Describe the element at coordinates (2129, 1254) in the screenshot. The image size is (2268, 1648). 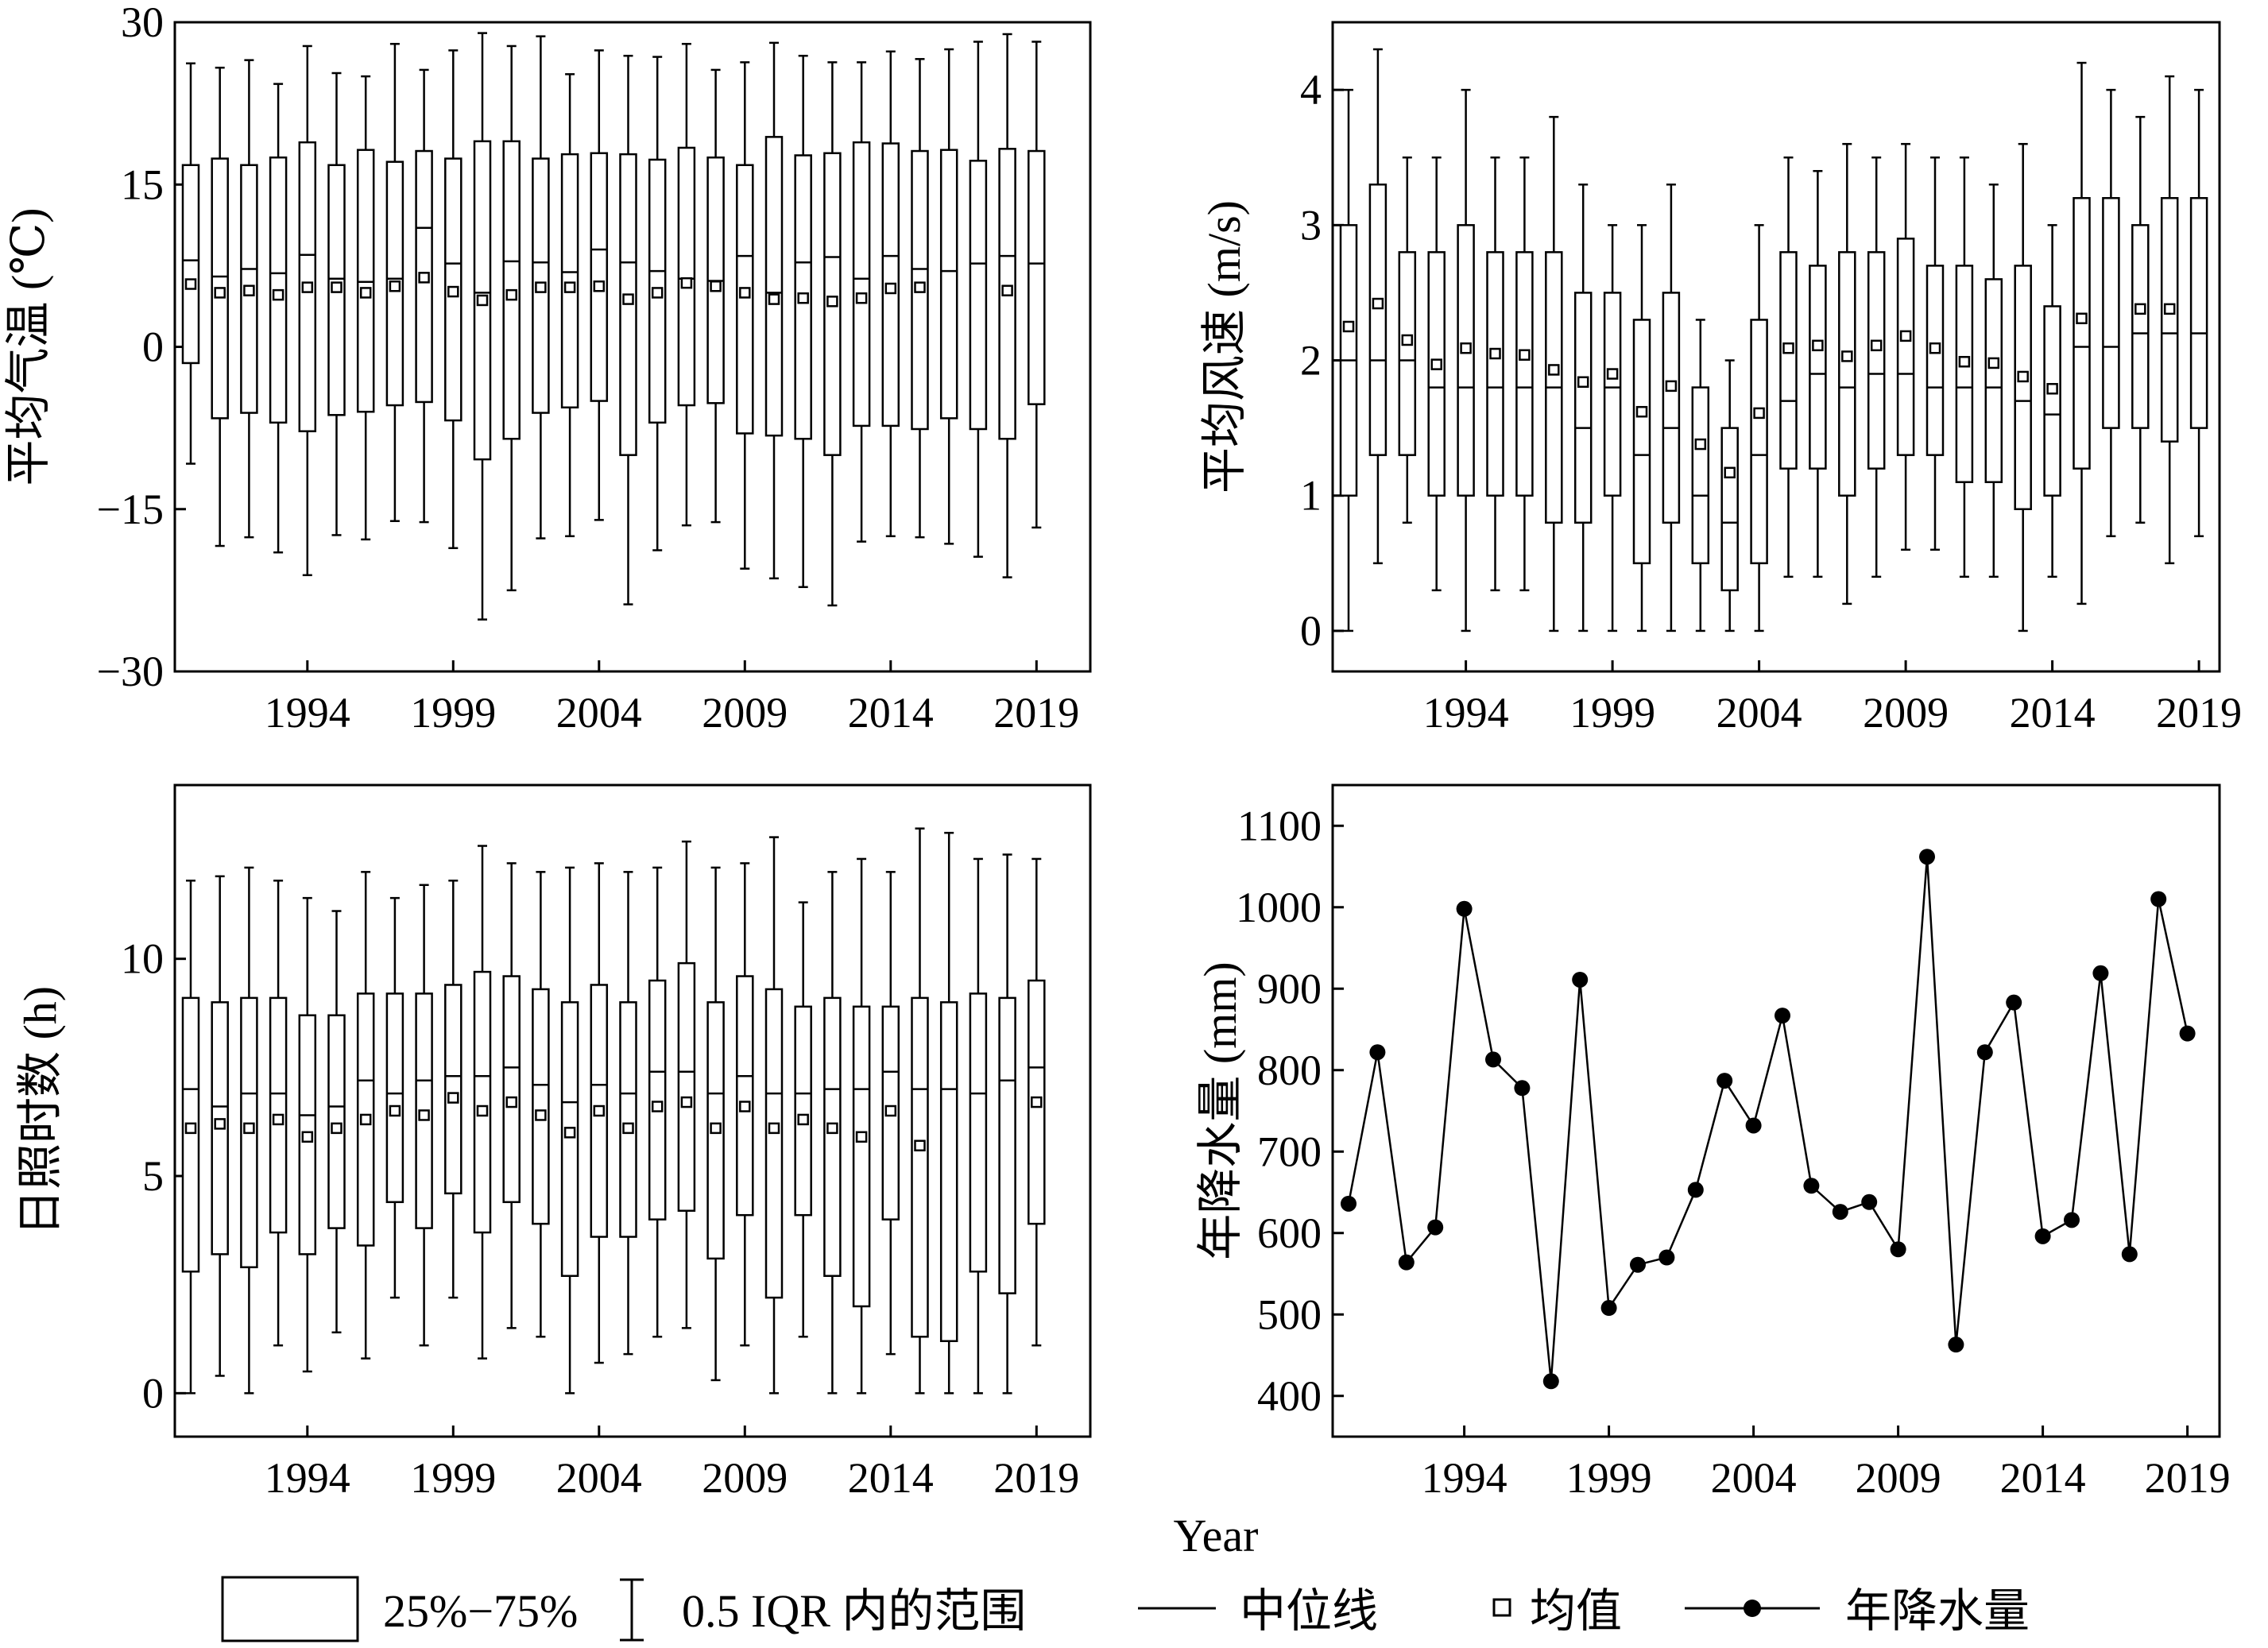
I see `data-point-2017` at that location.